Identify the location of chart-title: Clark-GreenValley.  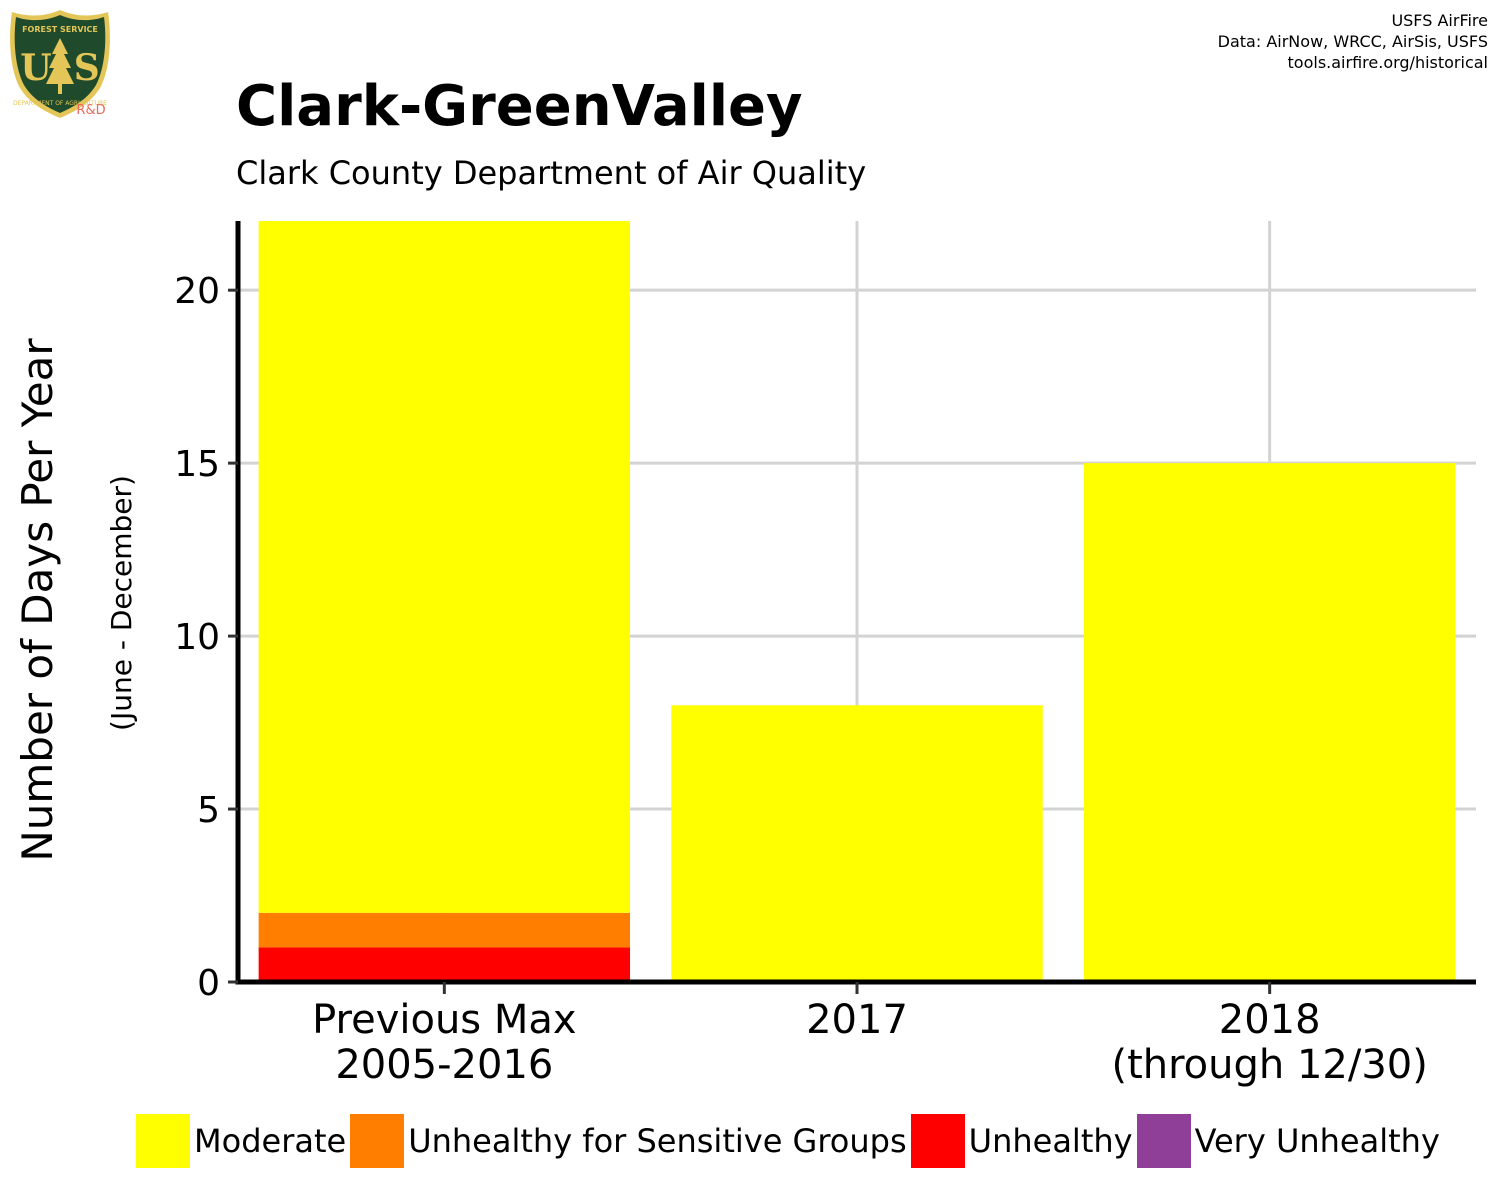
(519, 106).